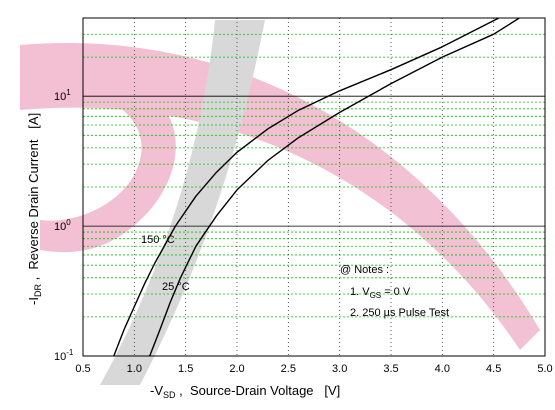  I want to click on x-tick-labels: 0.5 1.0 1.5 2.0 2.5 3.0 3.5 4.0 4.5 5.0, so click(313, 369).